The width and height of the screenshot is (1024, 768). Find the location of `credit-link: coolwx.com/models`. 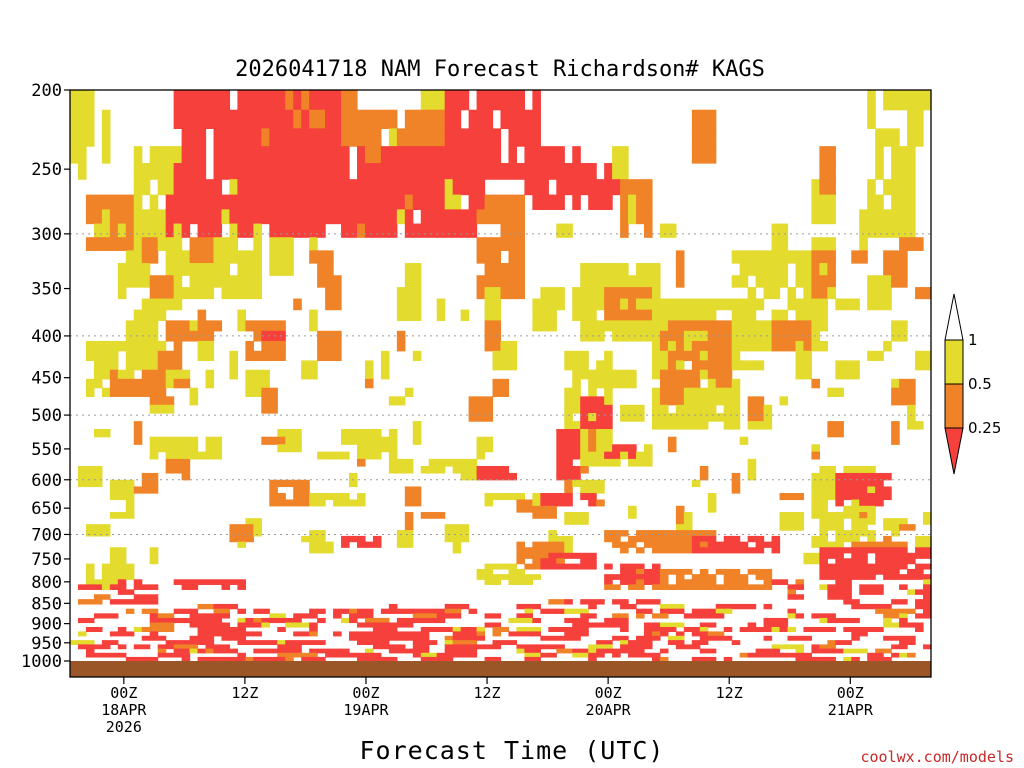

credit-link: coolwx.com/models is located at coordinates (937, 757).